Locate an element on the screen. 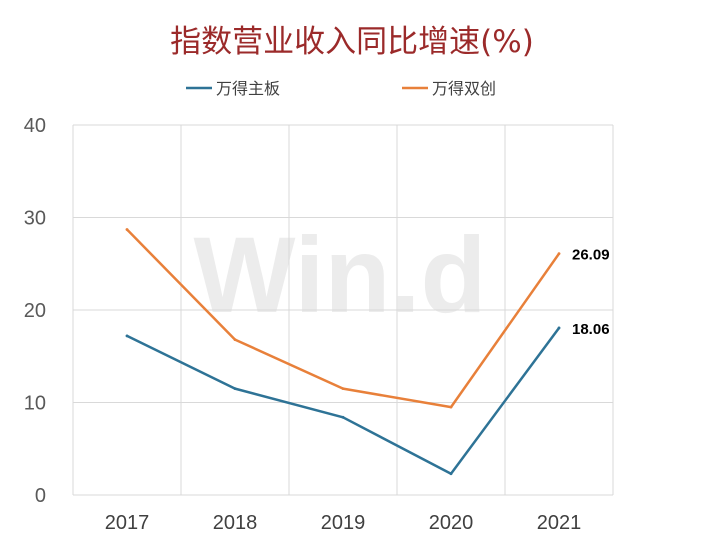 The image size is (704, 554). data-label: 26.09 is located at coordinates (591, 255).